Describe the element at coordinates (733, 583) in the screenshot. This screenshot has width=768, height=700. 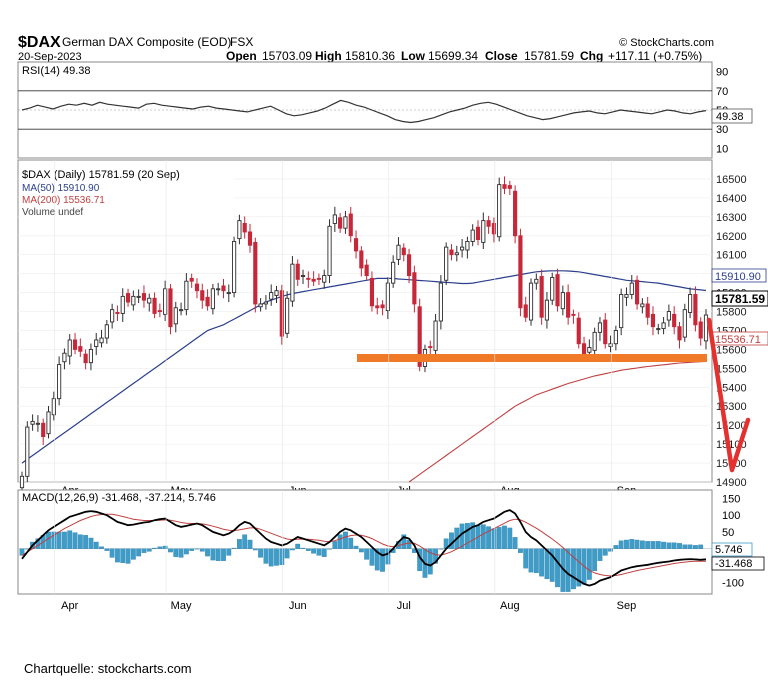
I see `macd-tick-label: -100` at that location.